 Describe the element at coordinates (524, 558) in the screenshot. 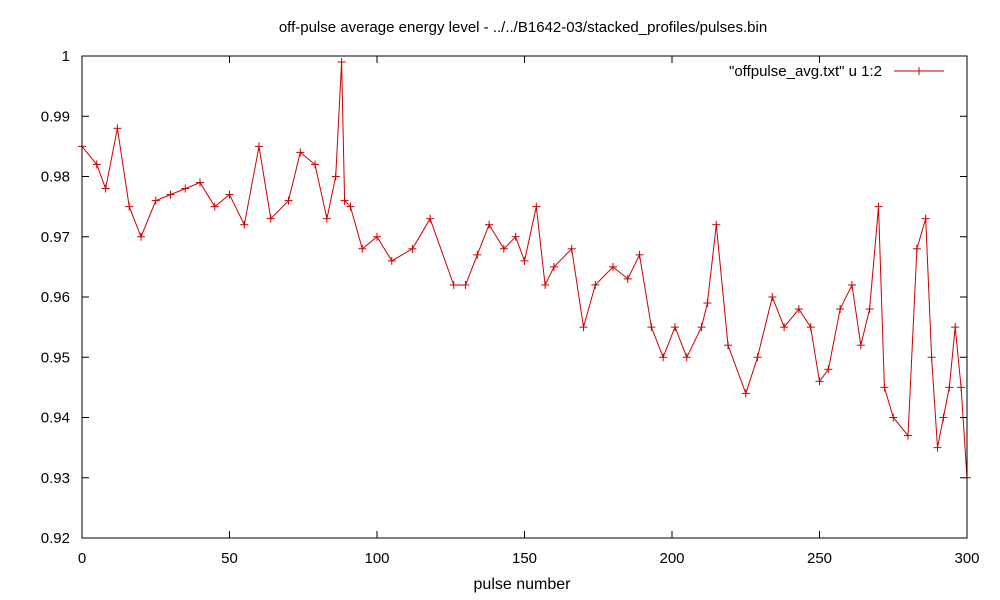

I see `x-tick-label: 150` at that location.